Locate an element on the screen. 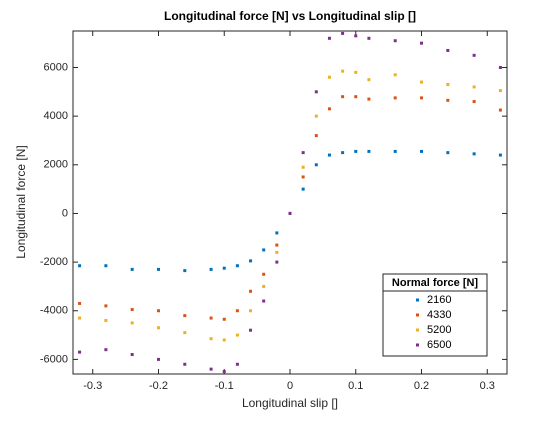 This screenshot has height=425, width=560. x-tick-label: -0.1 is located at coordinates (224, 386).